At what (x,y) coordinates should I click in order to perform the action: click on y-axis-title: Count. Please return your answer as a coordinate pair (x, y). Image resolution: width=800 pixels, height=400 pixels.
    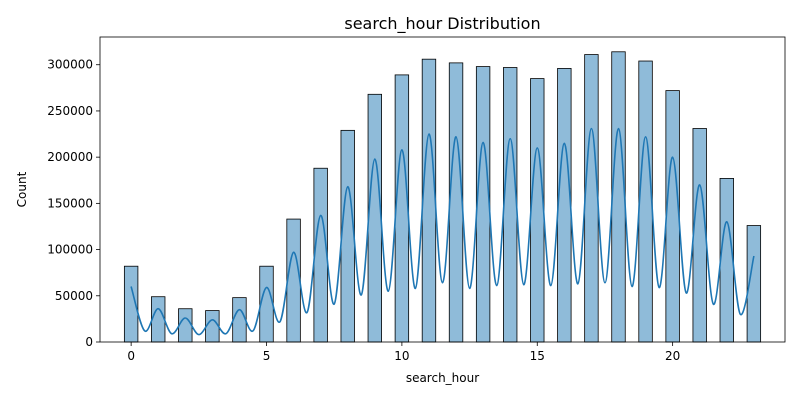
    Looking at the image, I should click on (22, 189).